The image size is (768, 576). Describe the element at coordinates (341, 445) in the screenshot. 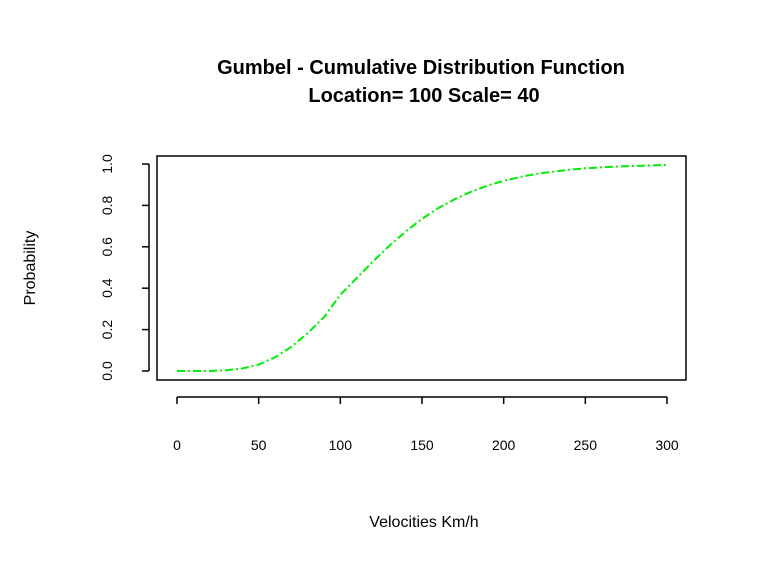

I see `x-tick-label: 100` at that location.